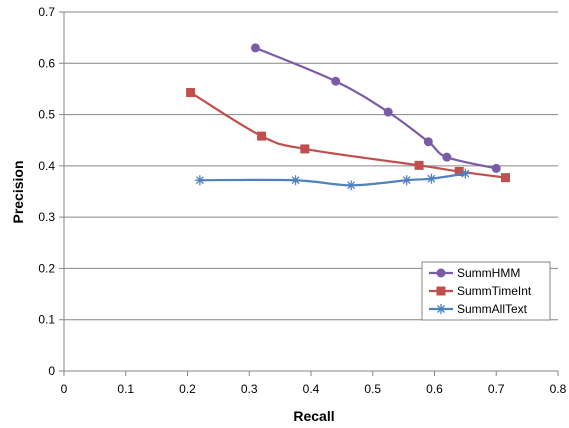 The width and height of the screenshot is (569, 428). Describe the element at coordinates (64, 389) in the screenshot. I see `x-tick-label: 0` at that location.